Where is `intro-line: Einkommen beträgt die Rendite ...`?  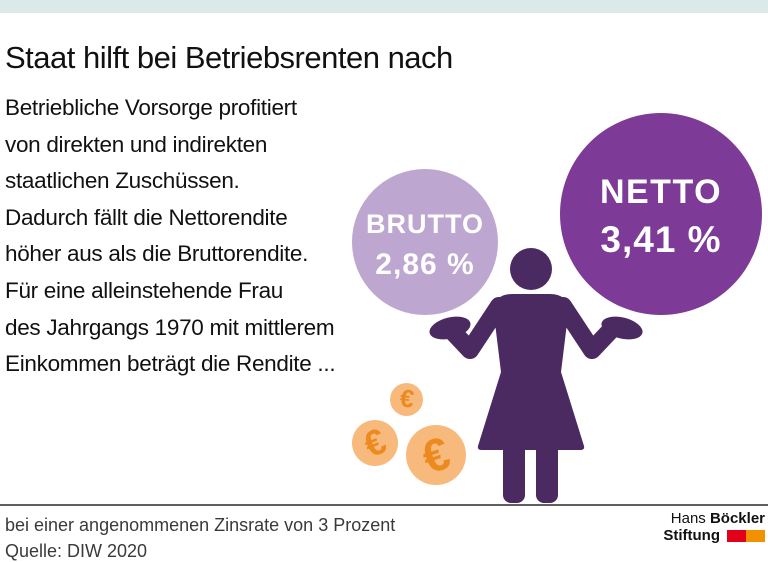
intro-line: Einkommen beträgt die Rendite ... is located at coordinates (170, 364).